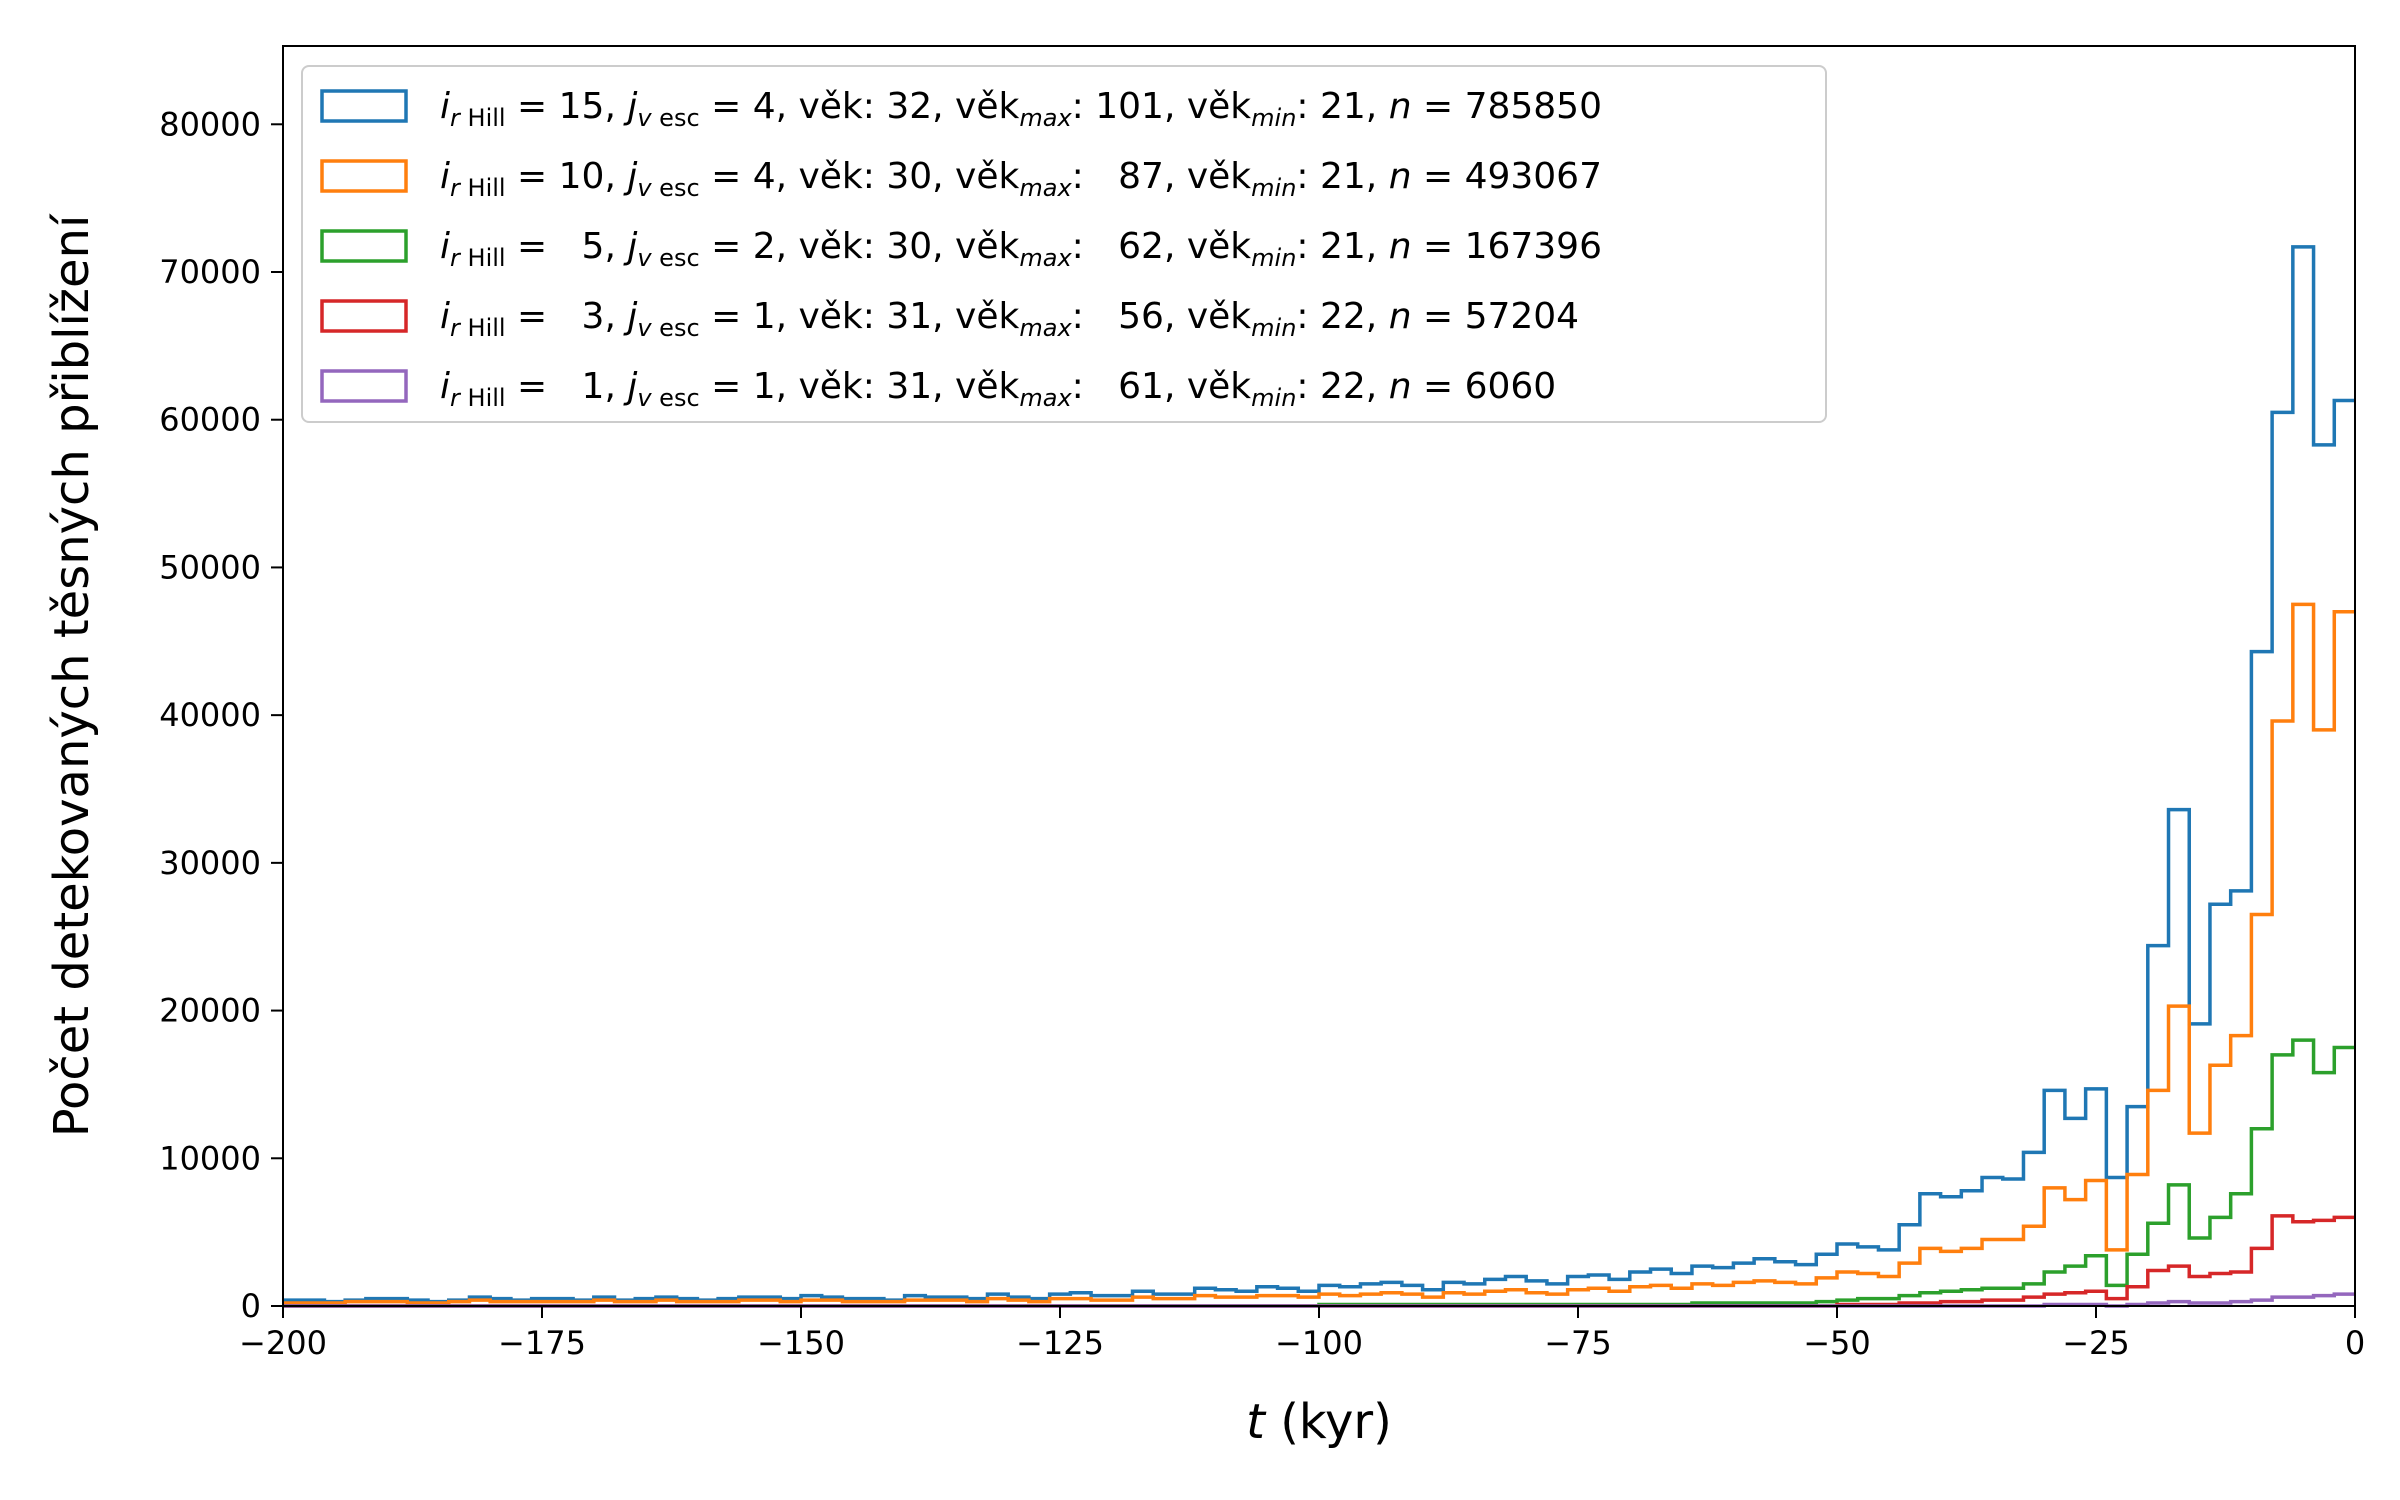 The image size is (2400, 1500). What do you see at coordinates (210, 124) in the screenshot?
I see `y-tick-label: 80000` at bounding box center [210, 124].